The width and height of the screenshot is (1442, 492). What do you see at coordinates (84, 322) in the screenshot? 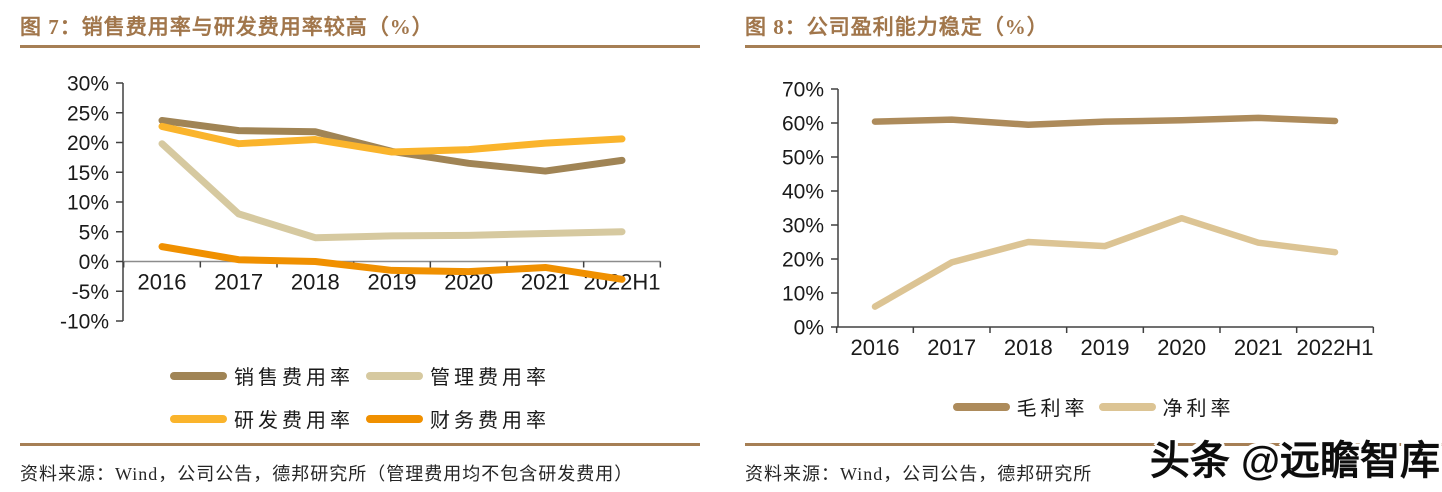
I see `y-tick-label: -10%` at bounding box center [84, 322].